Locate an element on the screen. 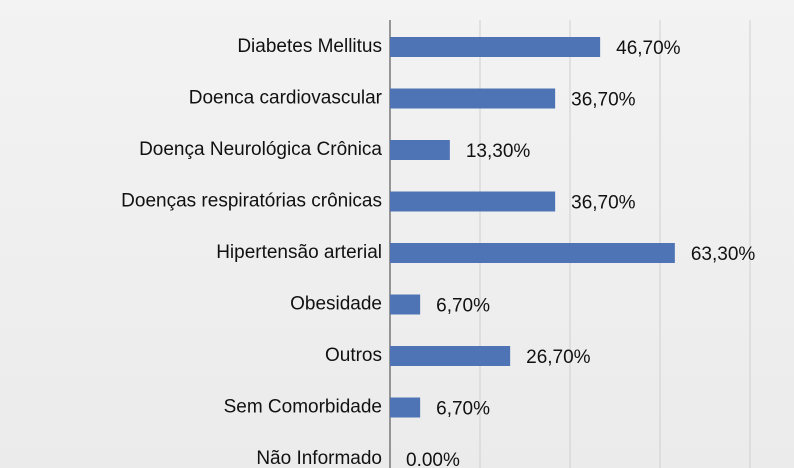 Image resolution: width=794 pixels, height=468 pixels. y-tick-label: Não Informado is located at coordinates (319, 458).